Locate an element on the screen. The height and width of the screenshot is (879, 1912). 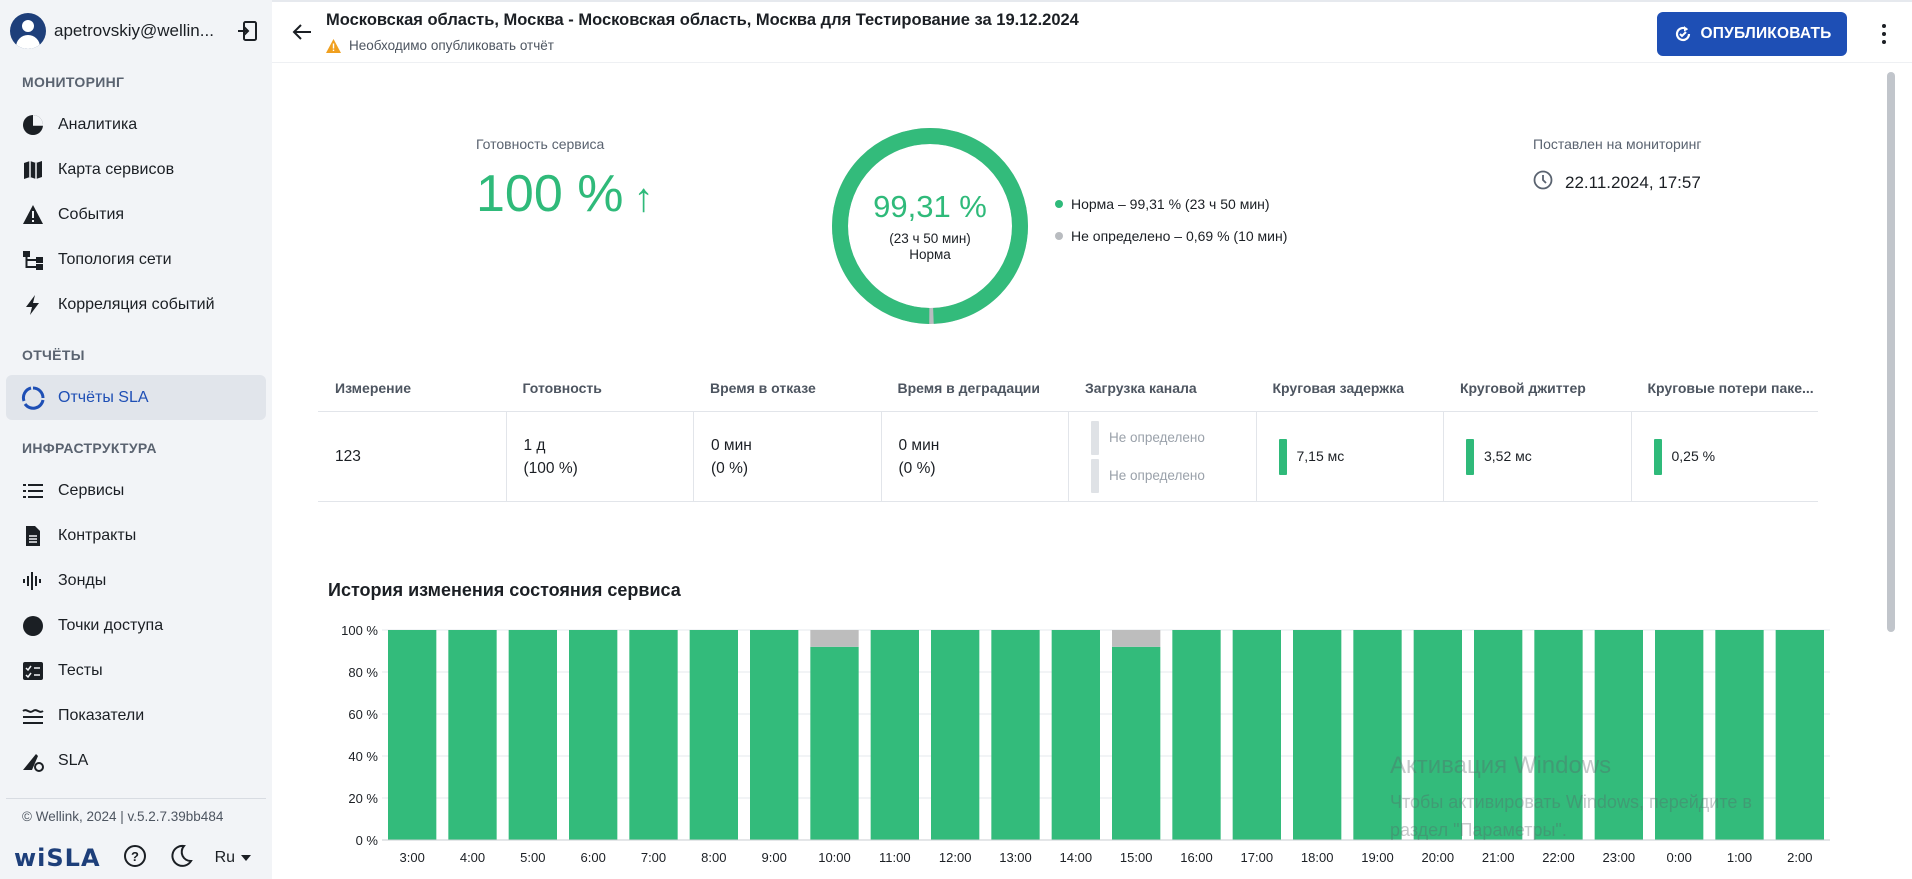
x-tick-label: 9:00 is located at coordinates (774, 857).